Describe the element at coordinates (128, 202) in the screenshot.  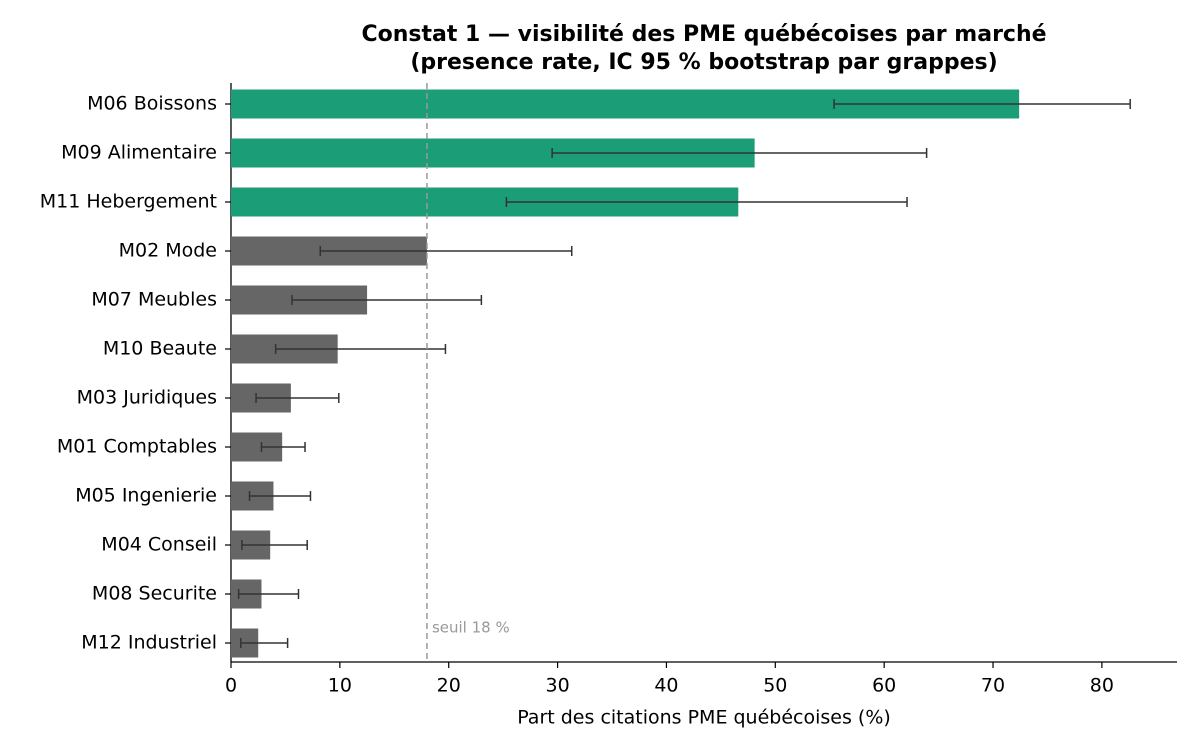
I see `y-tick-label: M11 Hebergement` at that location.